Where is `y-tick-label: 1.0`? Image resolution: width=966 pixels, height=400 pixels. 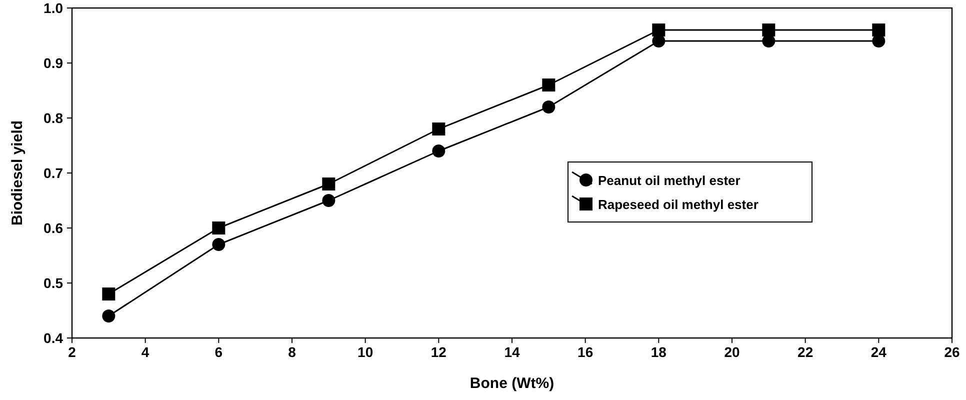
y-tick-label: 1.0 is located at coordinates (54, 8).